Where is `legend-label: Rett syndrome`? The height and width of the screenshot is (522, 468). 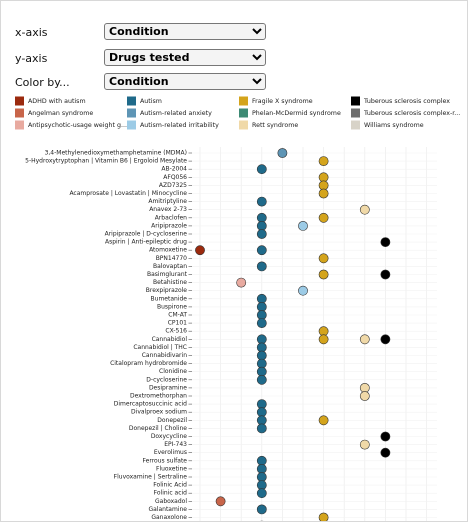 legend-label: Rett syndrome is located at coordinates (275, 125).